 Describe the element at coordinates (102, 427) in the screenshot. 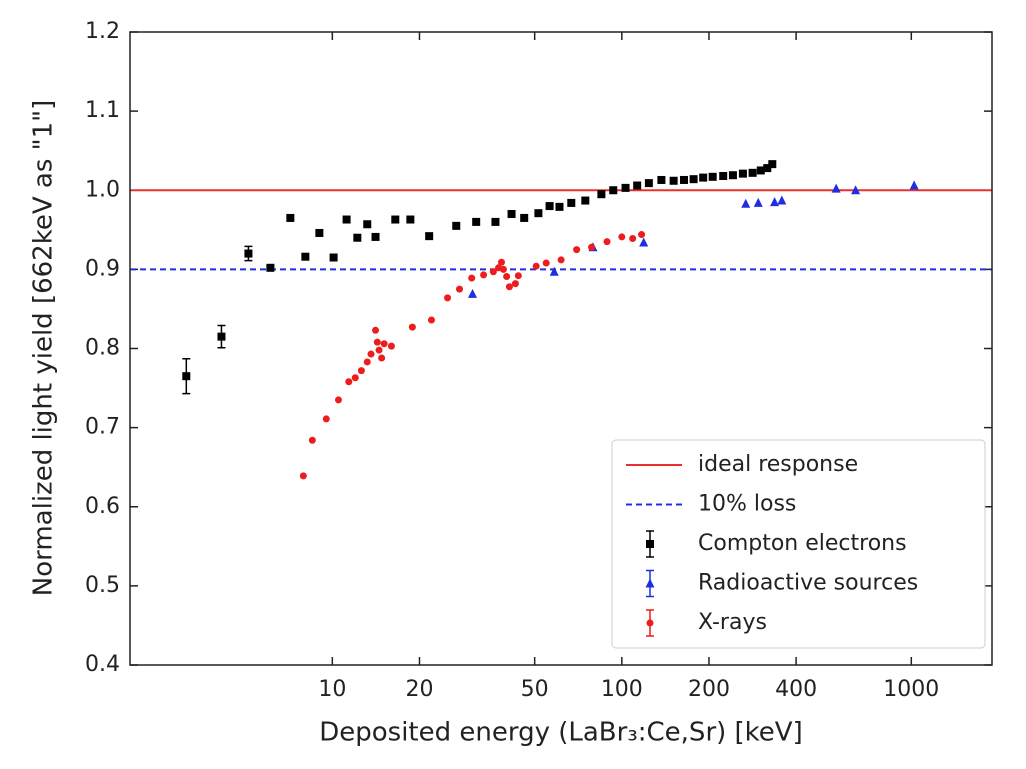

I see `y-tick-label: 0.7` at that location.